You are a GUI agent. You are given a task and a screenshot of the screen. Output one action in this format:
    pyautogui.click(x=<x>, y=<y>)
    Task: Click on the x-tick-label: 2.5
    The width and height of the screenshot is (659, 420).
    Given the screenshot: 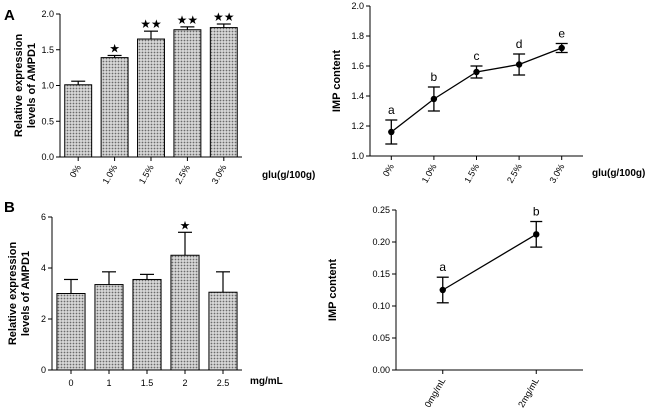 What is the action you would take?
    pyautogui.click(x=223, y=383)
    